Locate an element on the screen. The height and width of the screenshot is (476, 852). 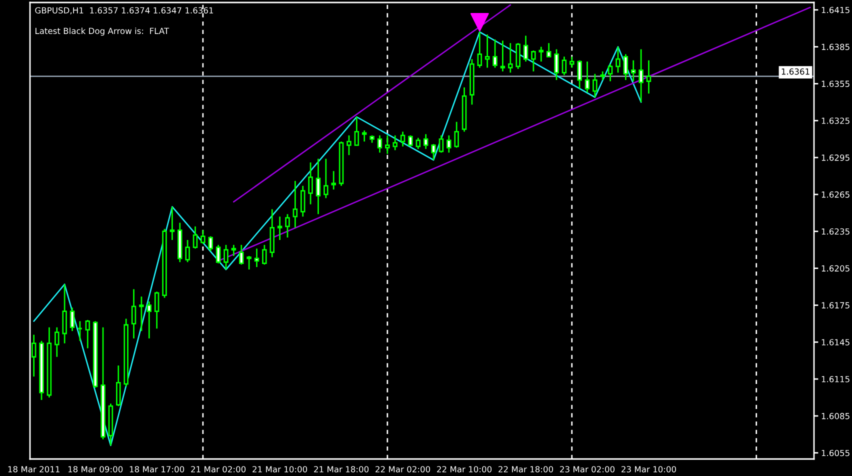
y-tick-label: 1.6325 is located at coordinates (836, 121).